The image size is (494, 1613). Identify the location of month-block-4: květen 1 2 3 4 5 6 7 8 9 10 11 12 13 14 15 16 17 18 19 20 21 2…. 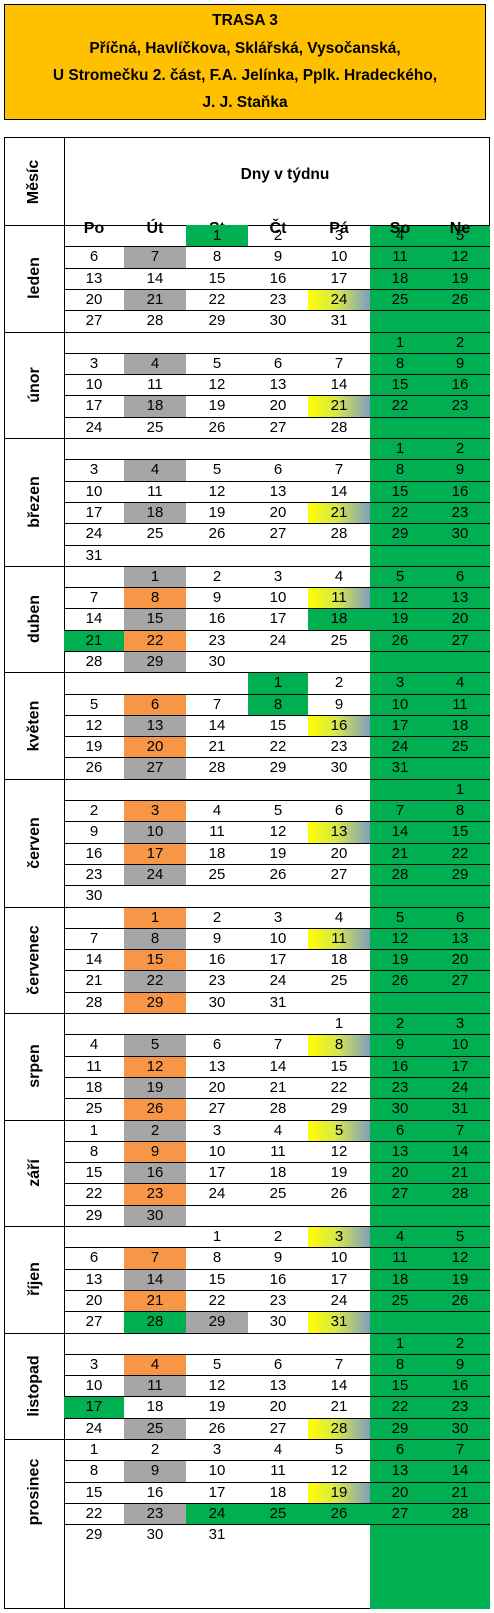
(247, 725).